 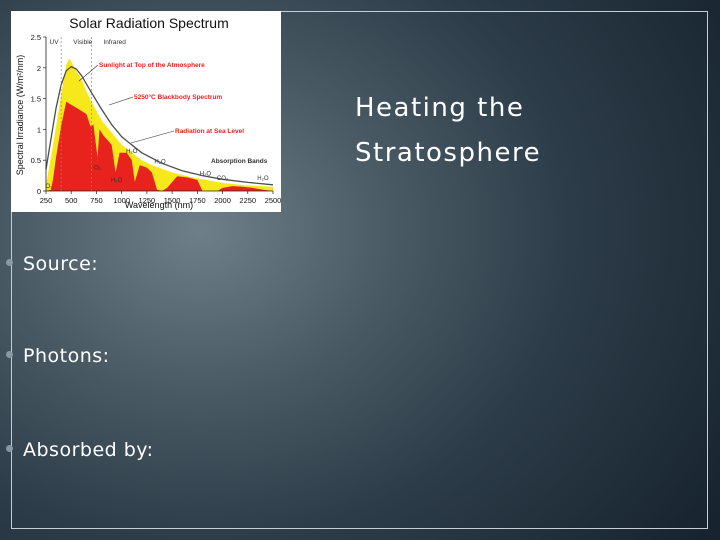 What do you see at coordinates (66, 356) in the screenshot?
I see `bullet-label: Photons:` at bounding box center [66, 356].